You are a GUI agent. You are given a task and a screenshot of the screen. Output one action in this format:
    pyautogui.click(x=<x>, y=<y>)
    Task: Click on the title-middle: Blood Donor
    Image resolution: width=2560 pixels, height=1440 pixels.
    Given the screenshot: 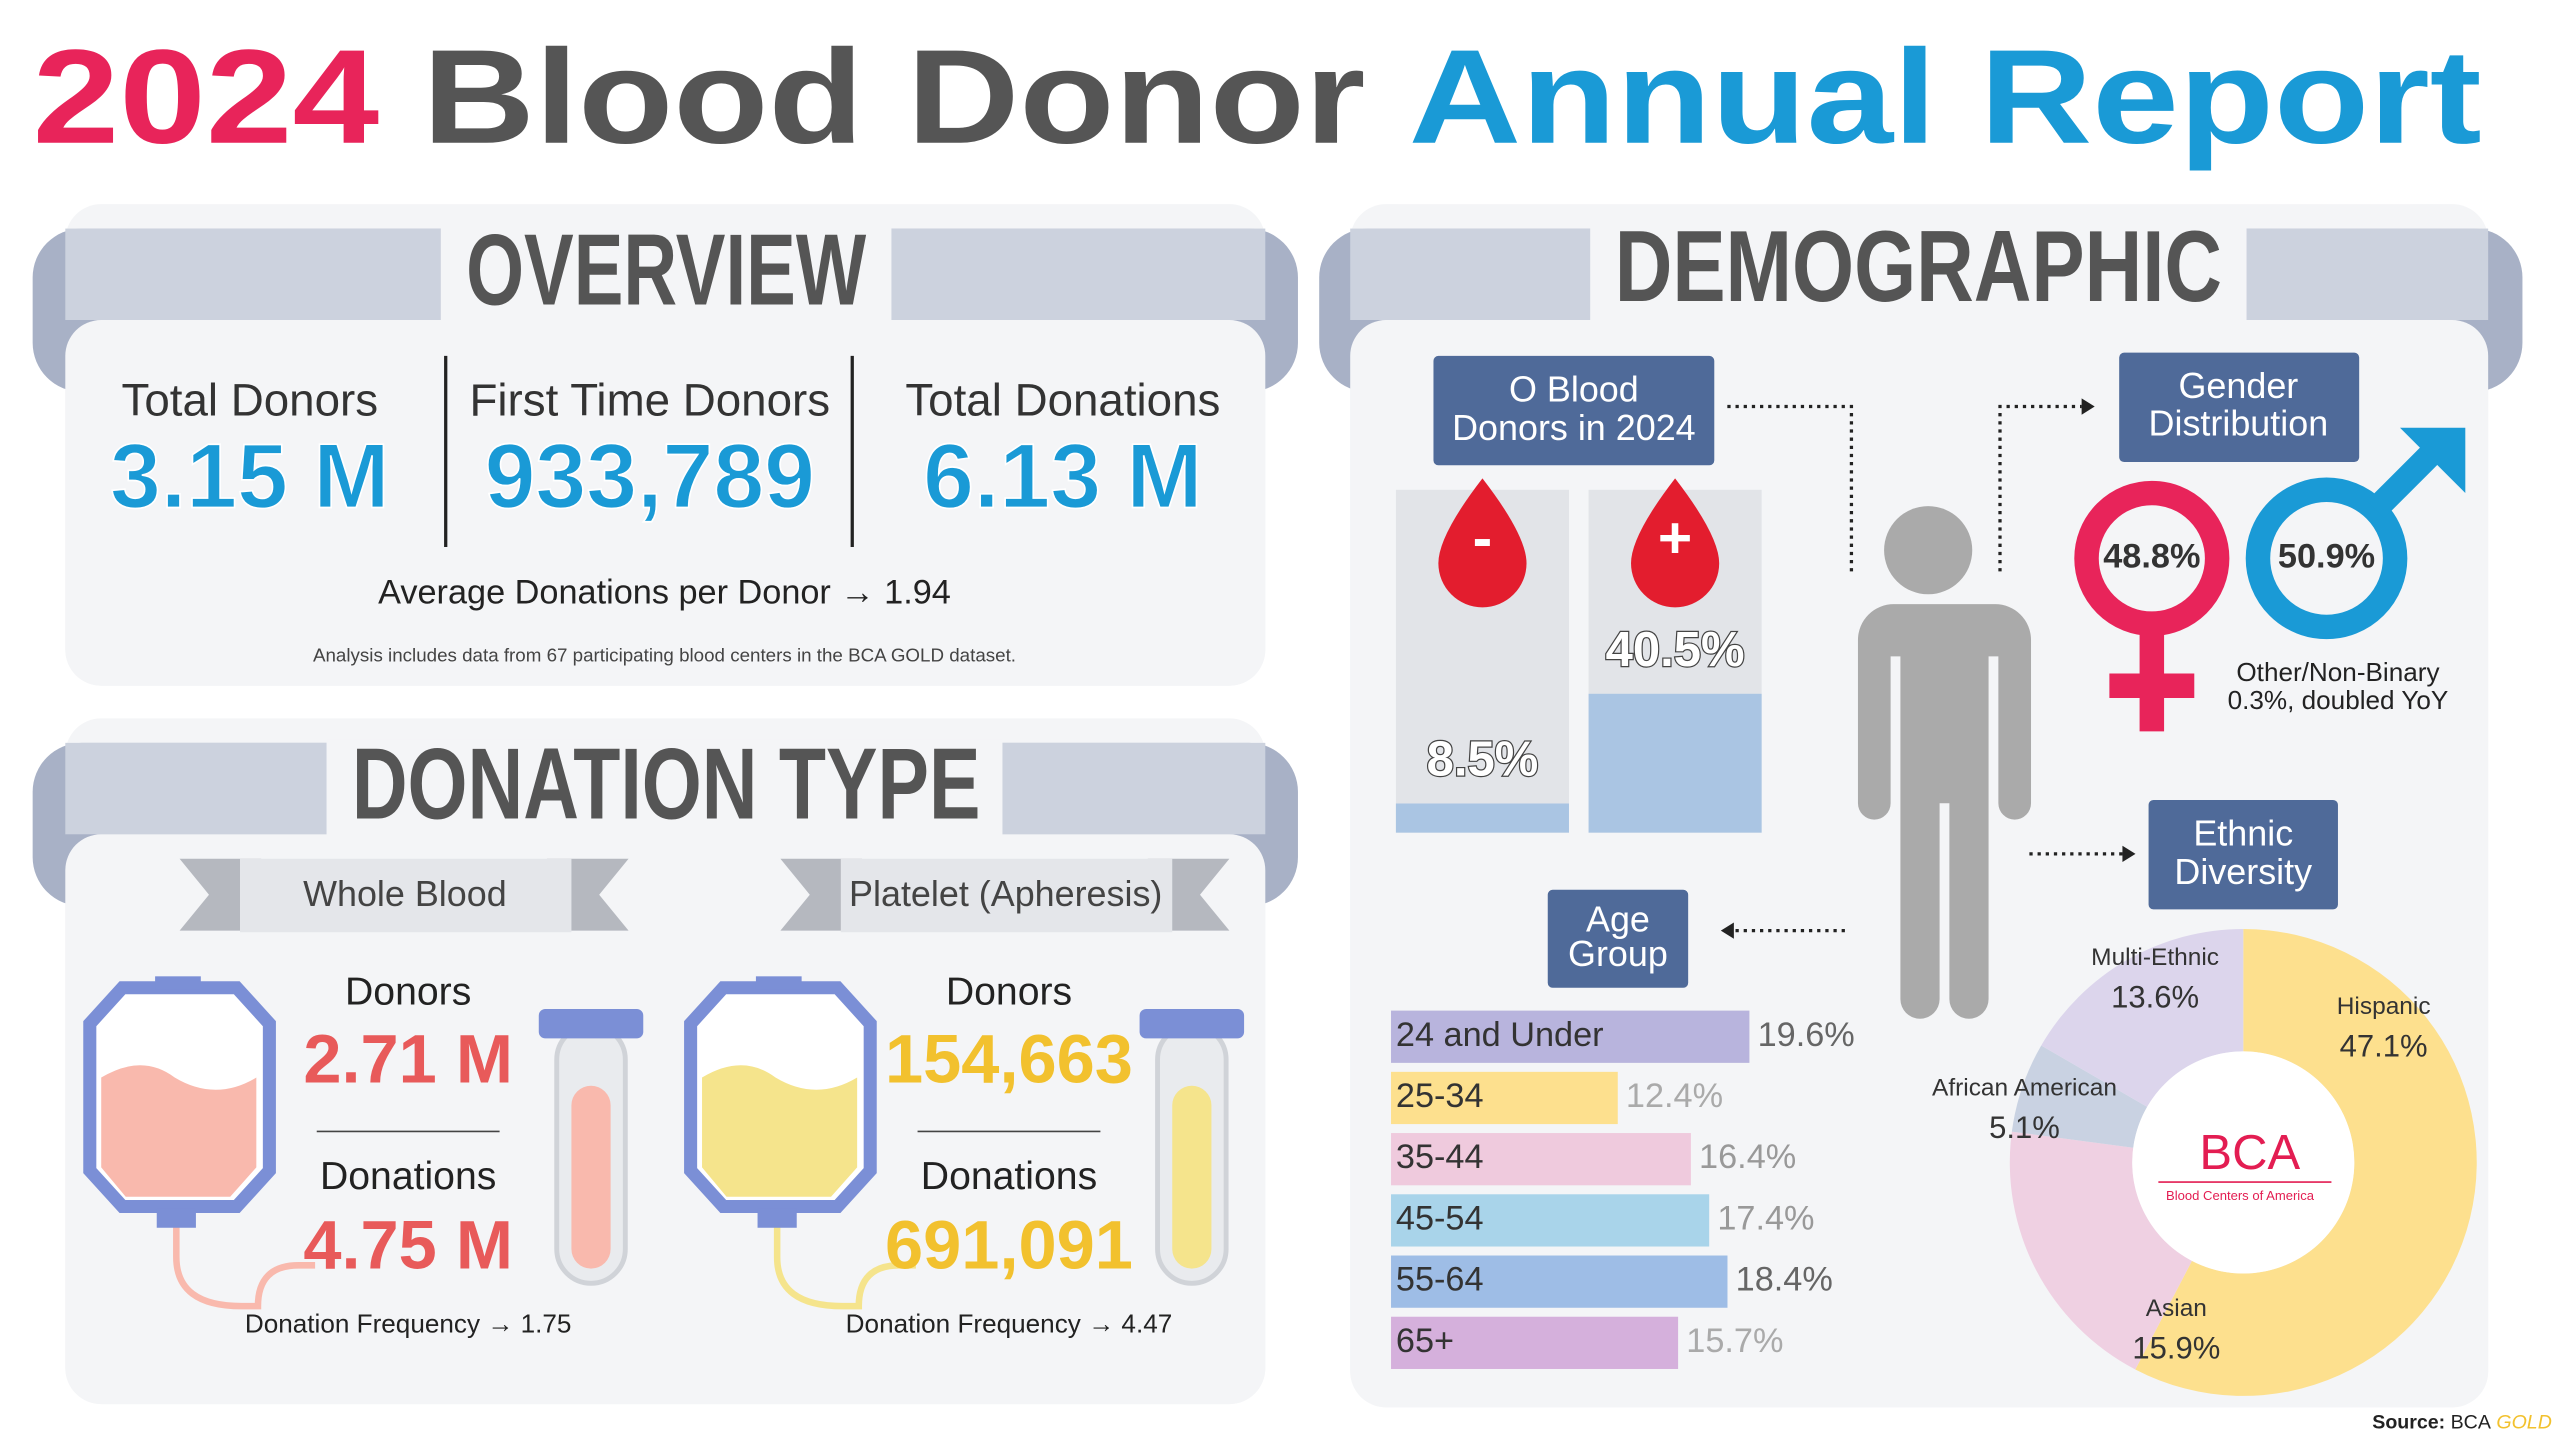 What is the action you would take?
    pyautogui.click(x=893, y=97)
    